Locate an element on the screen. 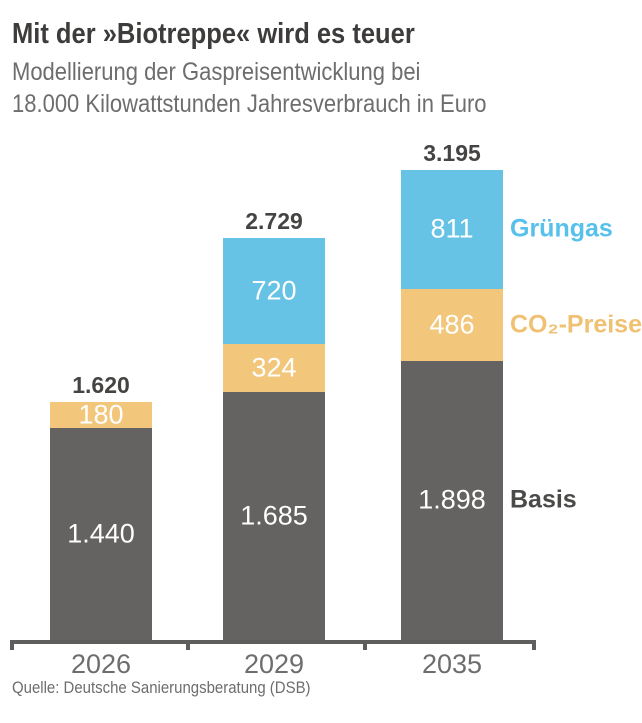 This screenshot has width=642, height=723. legend-gruengas: Grüngas is located at coordinates (561, 228).